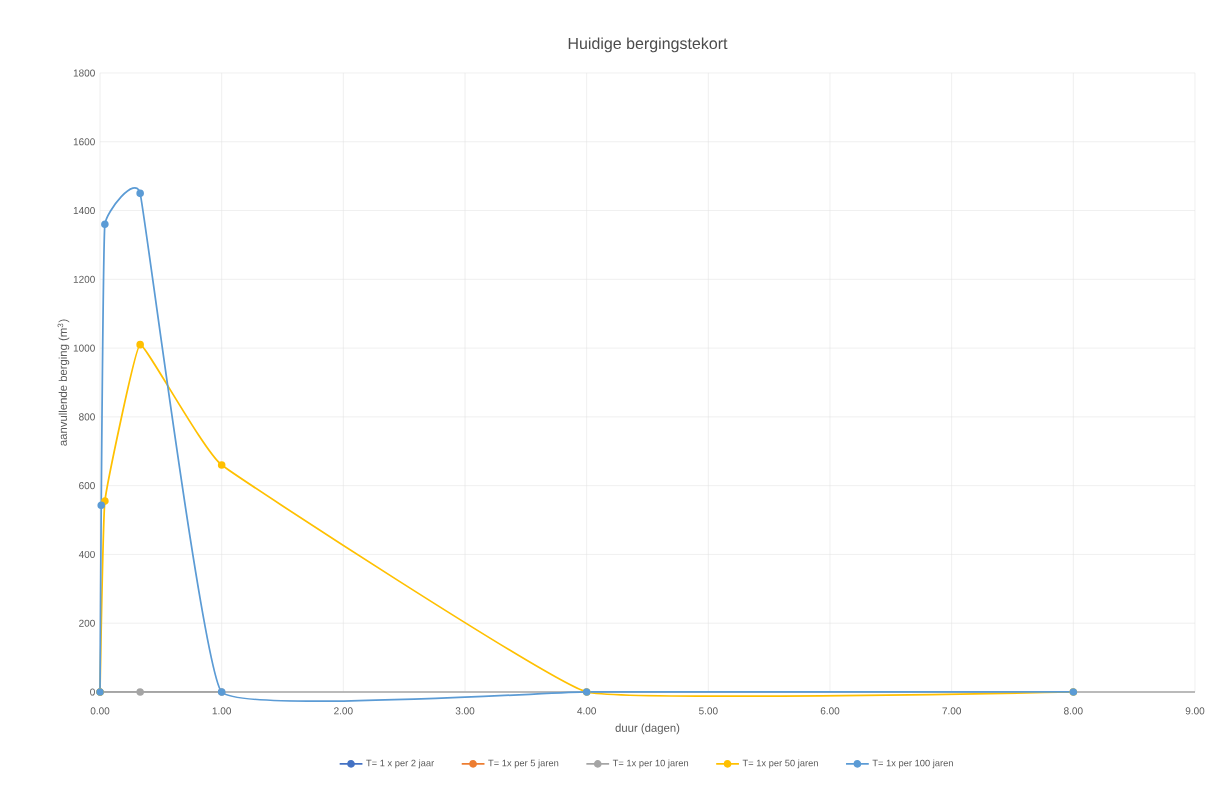 The width and height of the screenshot is (1218, 800). I want to click on x-tick-label: 0.00, so click(100, 711).